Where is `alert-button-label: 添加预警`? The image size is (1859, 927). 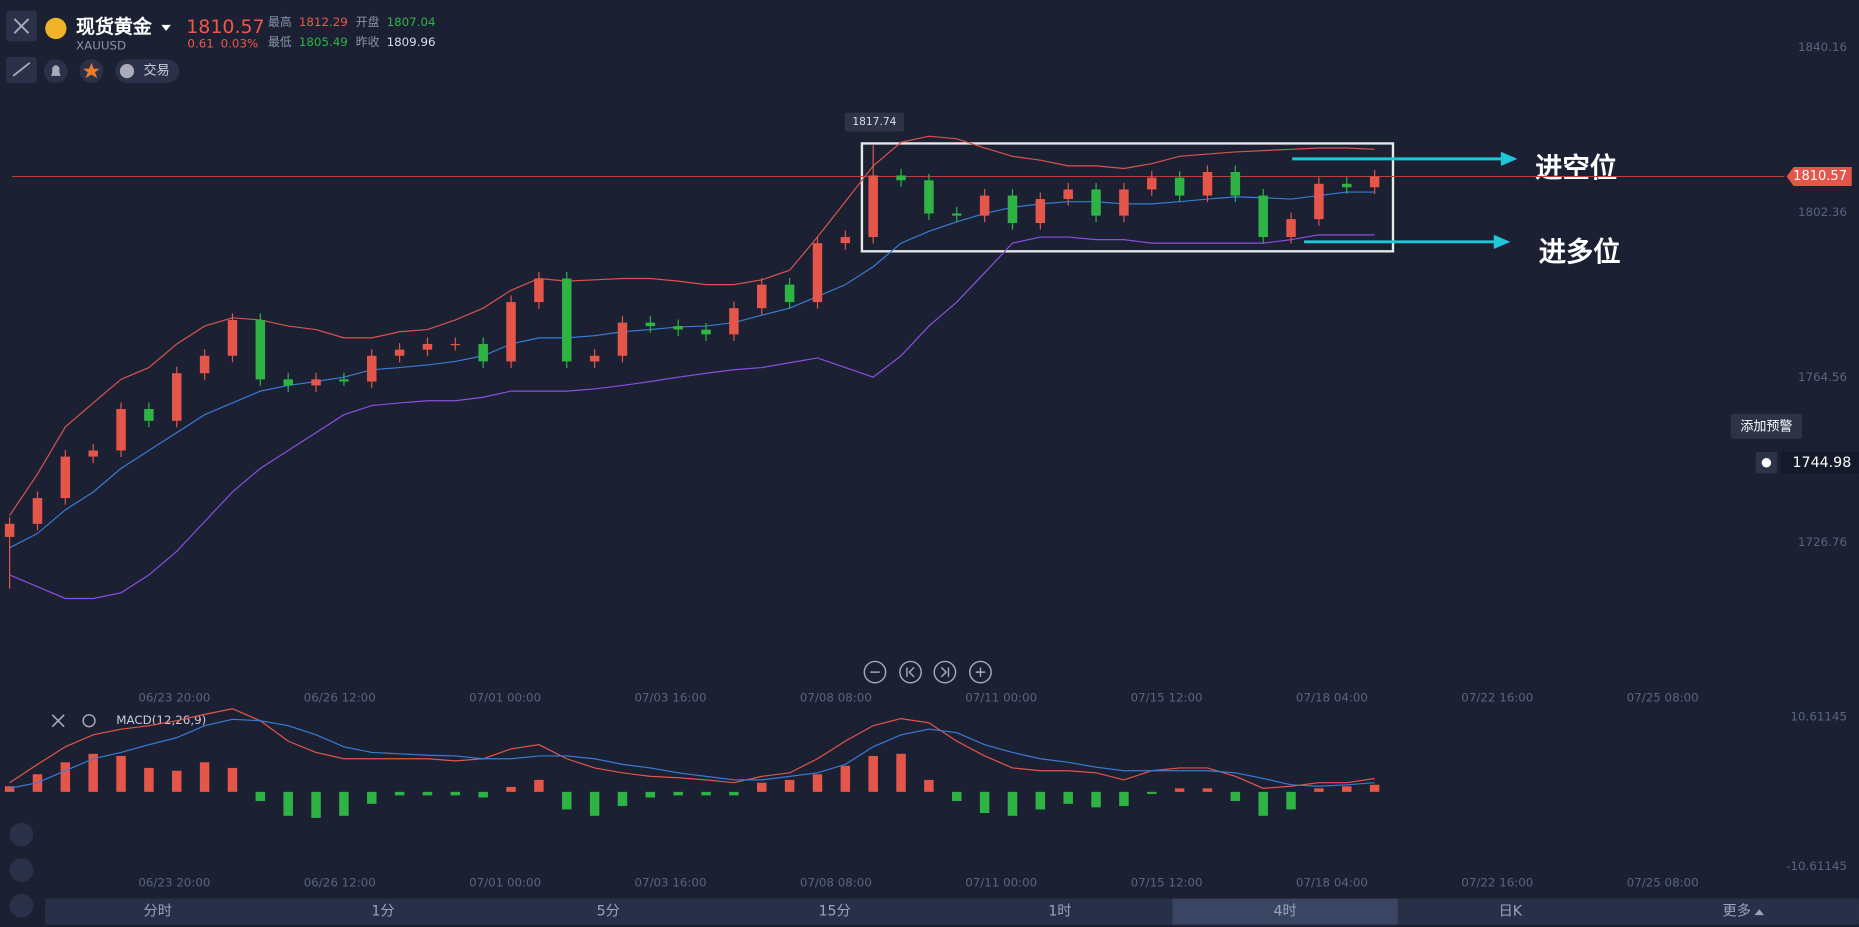
alert-button-label: 添加预警 is located at coordinates (1766, 426).